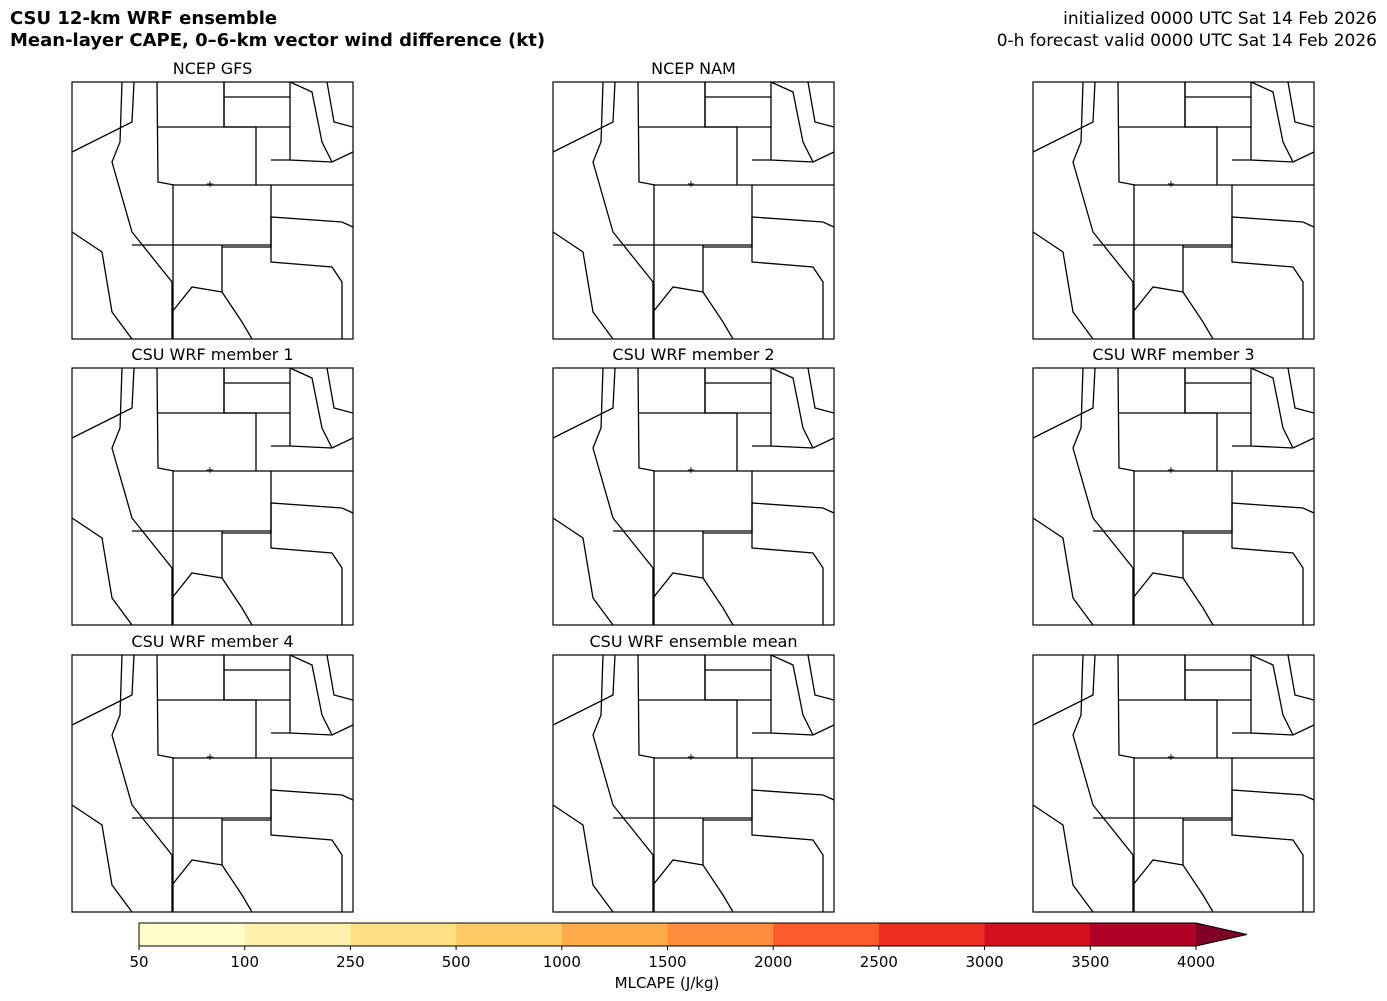 The width and height of the screenshot is (1387, 1001). I want to click on colorbar-tick-label: 100, so click(244, 962).